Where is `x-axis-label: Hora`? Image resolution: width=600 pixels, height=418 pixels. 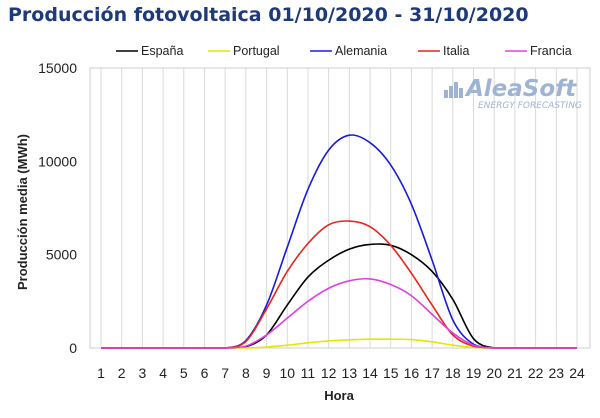
x-axis-label: Hora is located at coordinates (339, 395).